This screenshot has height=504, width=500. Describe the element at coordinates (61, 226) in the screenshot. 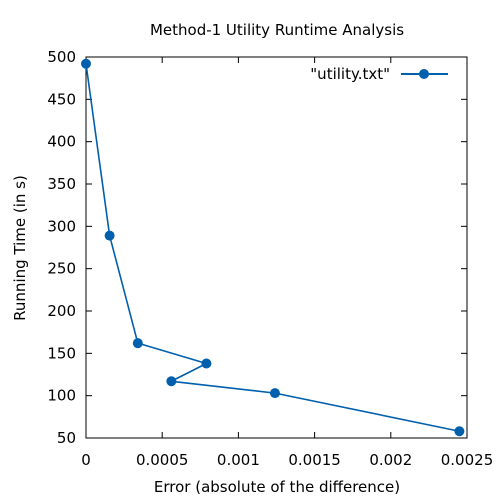

I see `y-tick-label: 300` at that location.